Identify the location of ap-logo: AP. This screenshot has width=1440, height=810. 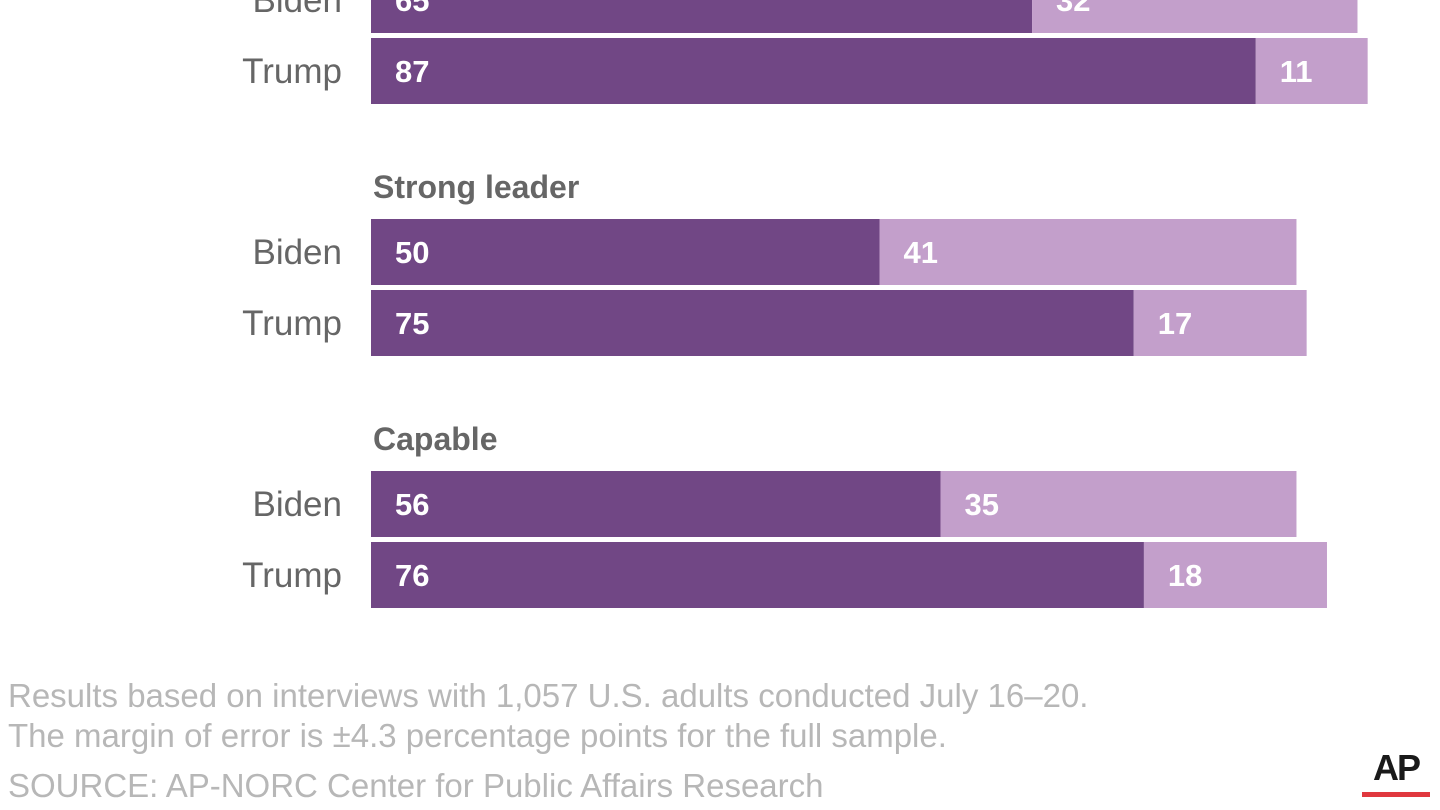
(1396, 774).